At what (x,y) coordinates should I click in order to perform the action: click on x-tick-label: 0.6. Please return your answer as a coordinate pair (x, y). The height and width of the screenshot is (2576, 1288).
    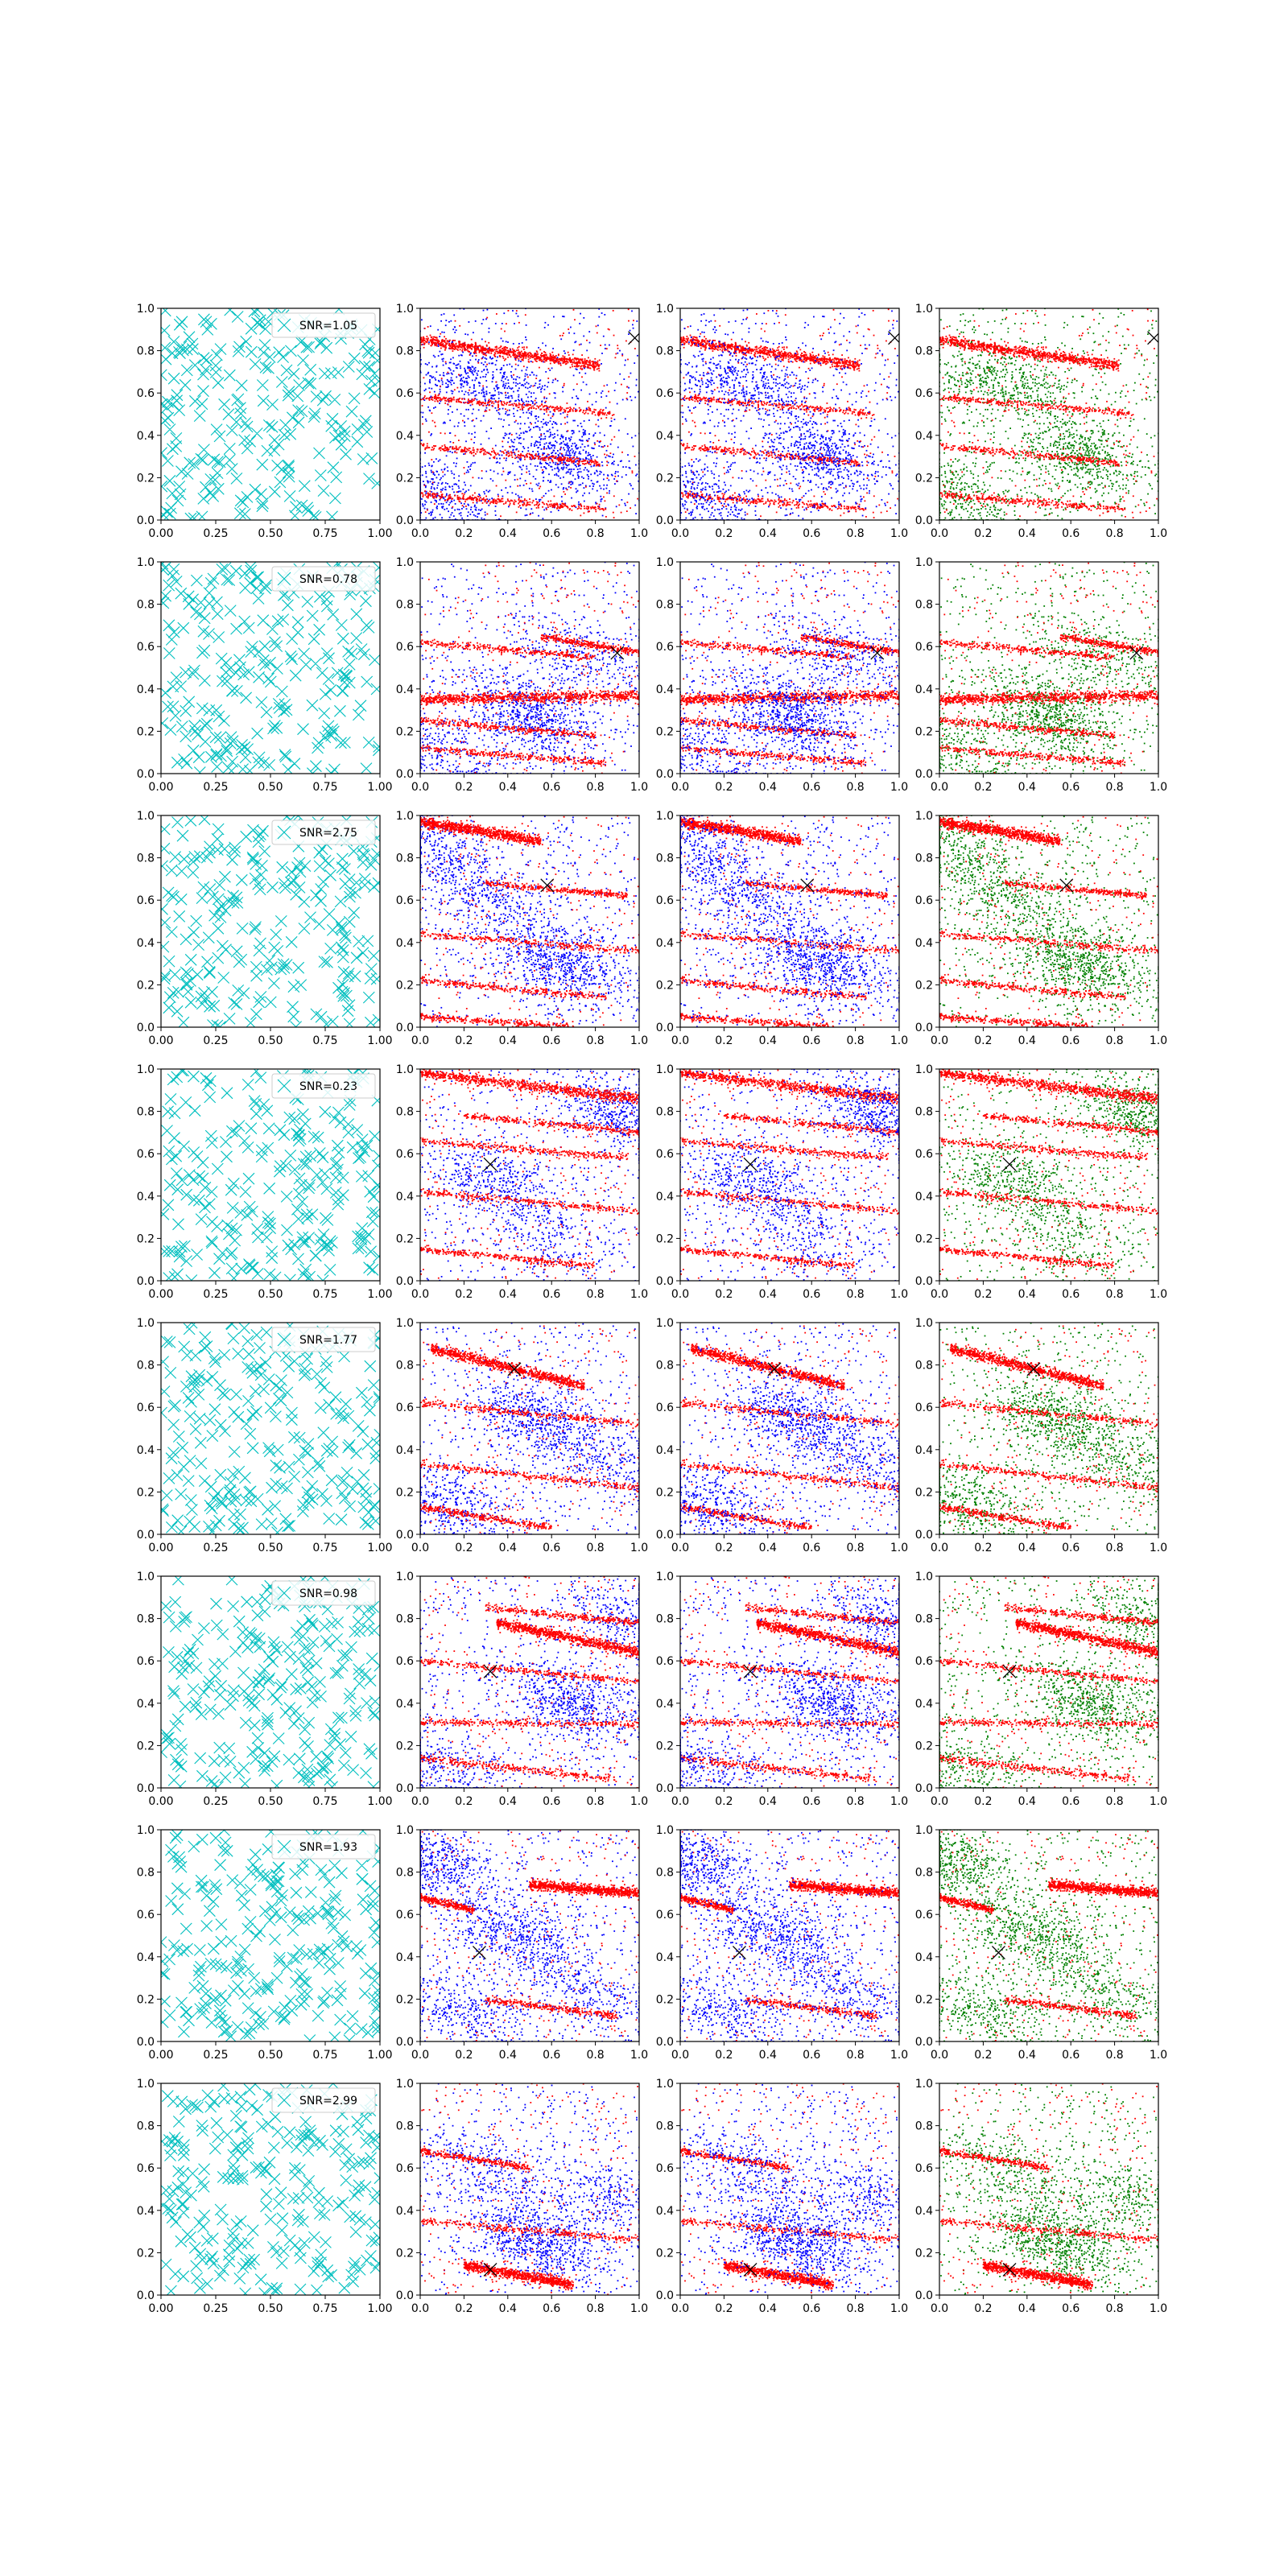
    Looking at the image, I should click on (551, 533).